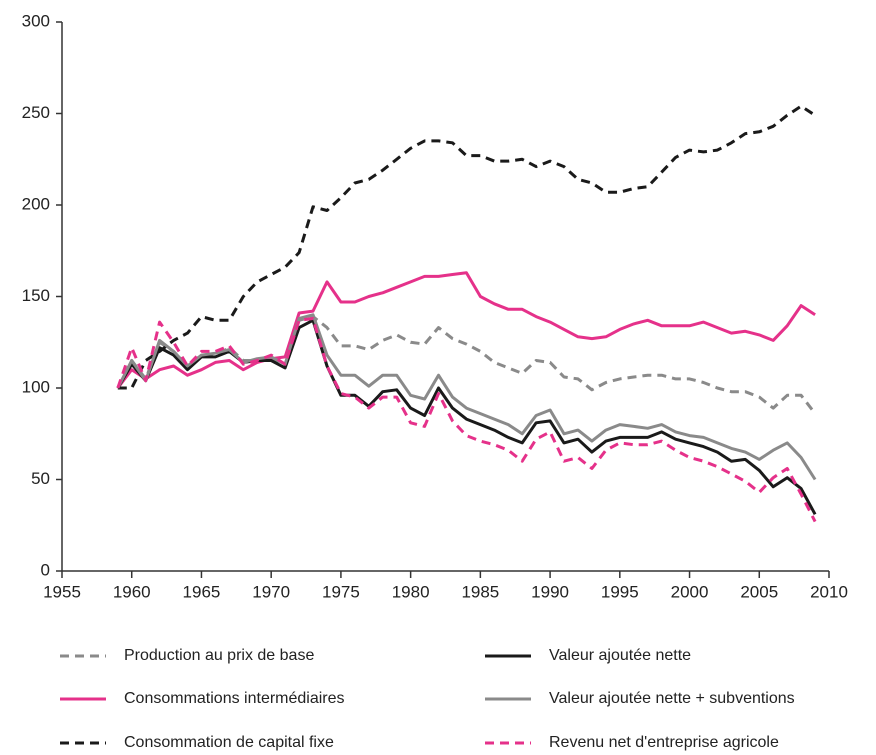  Describe the element at coordinates (62, 591) in the screenshot. I see `x-tick-label: 1955` at that location.